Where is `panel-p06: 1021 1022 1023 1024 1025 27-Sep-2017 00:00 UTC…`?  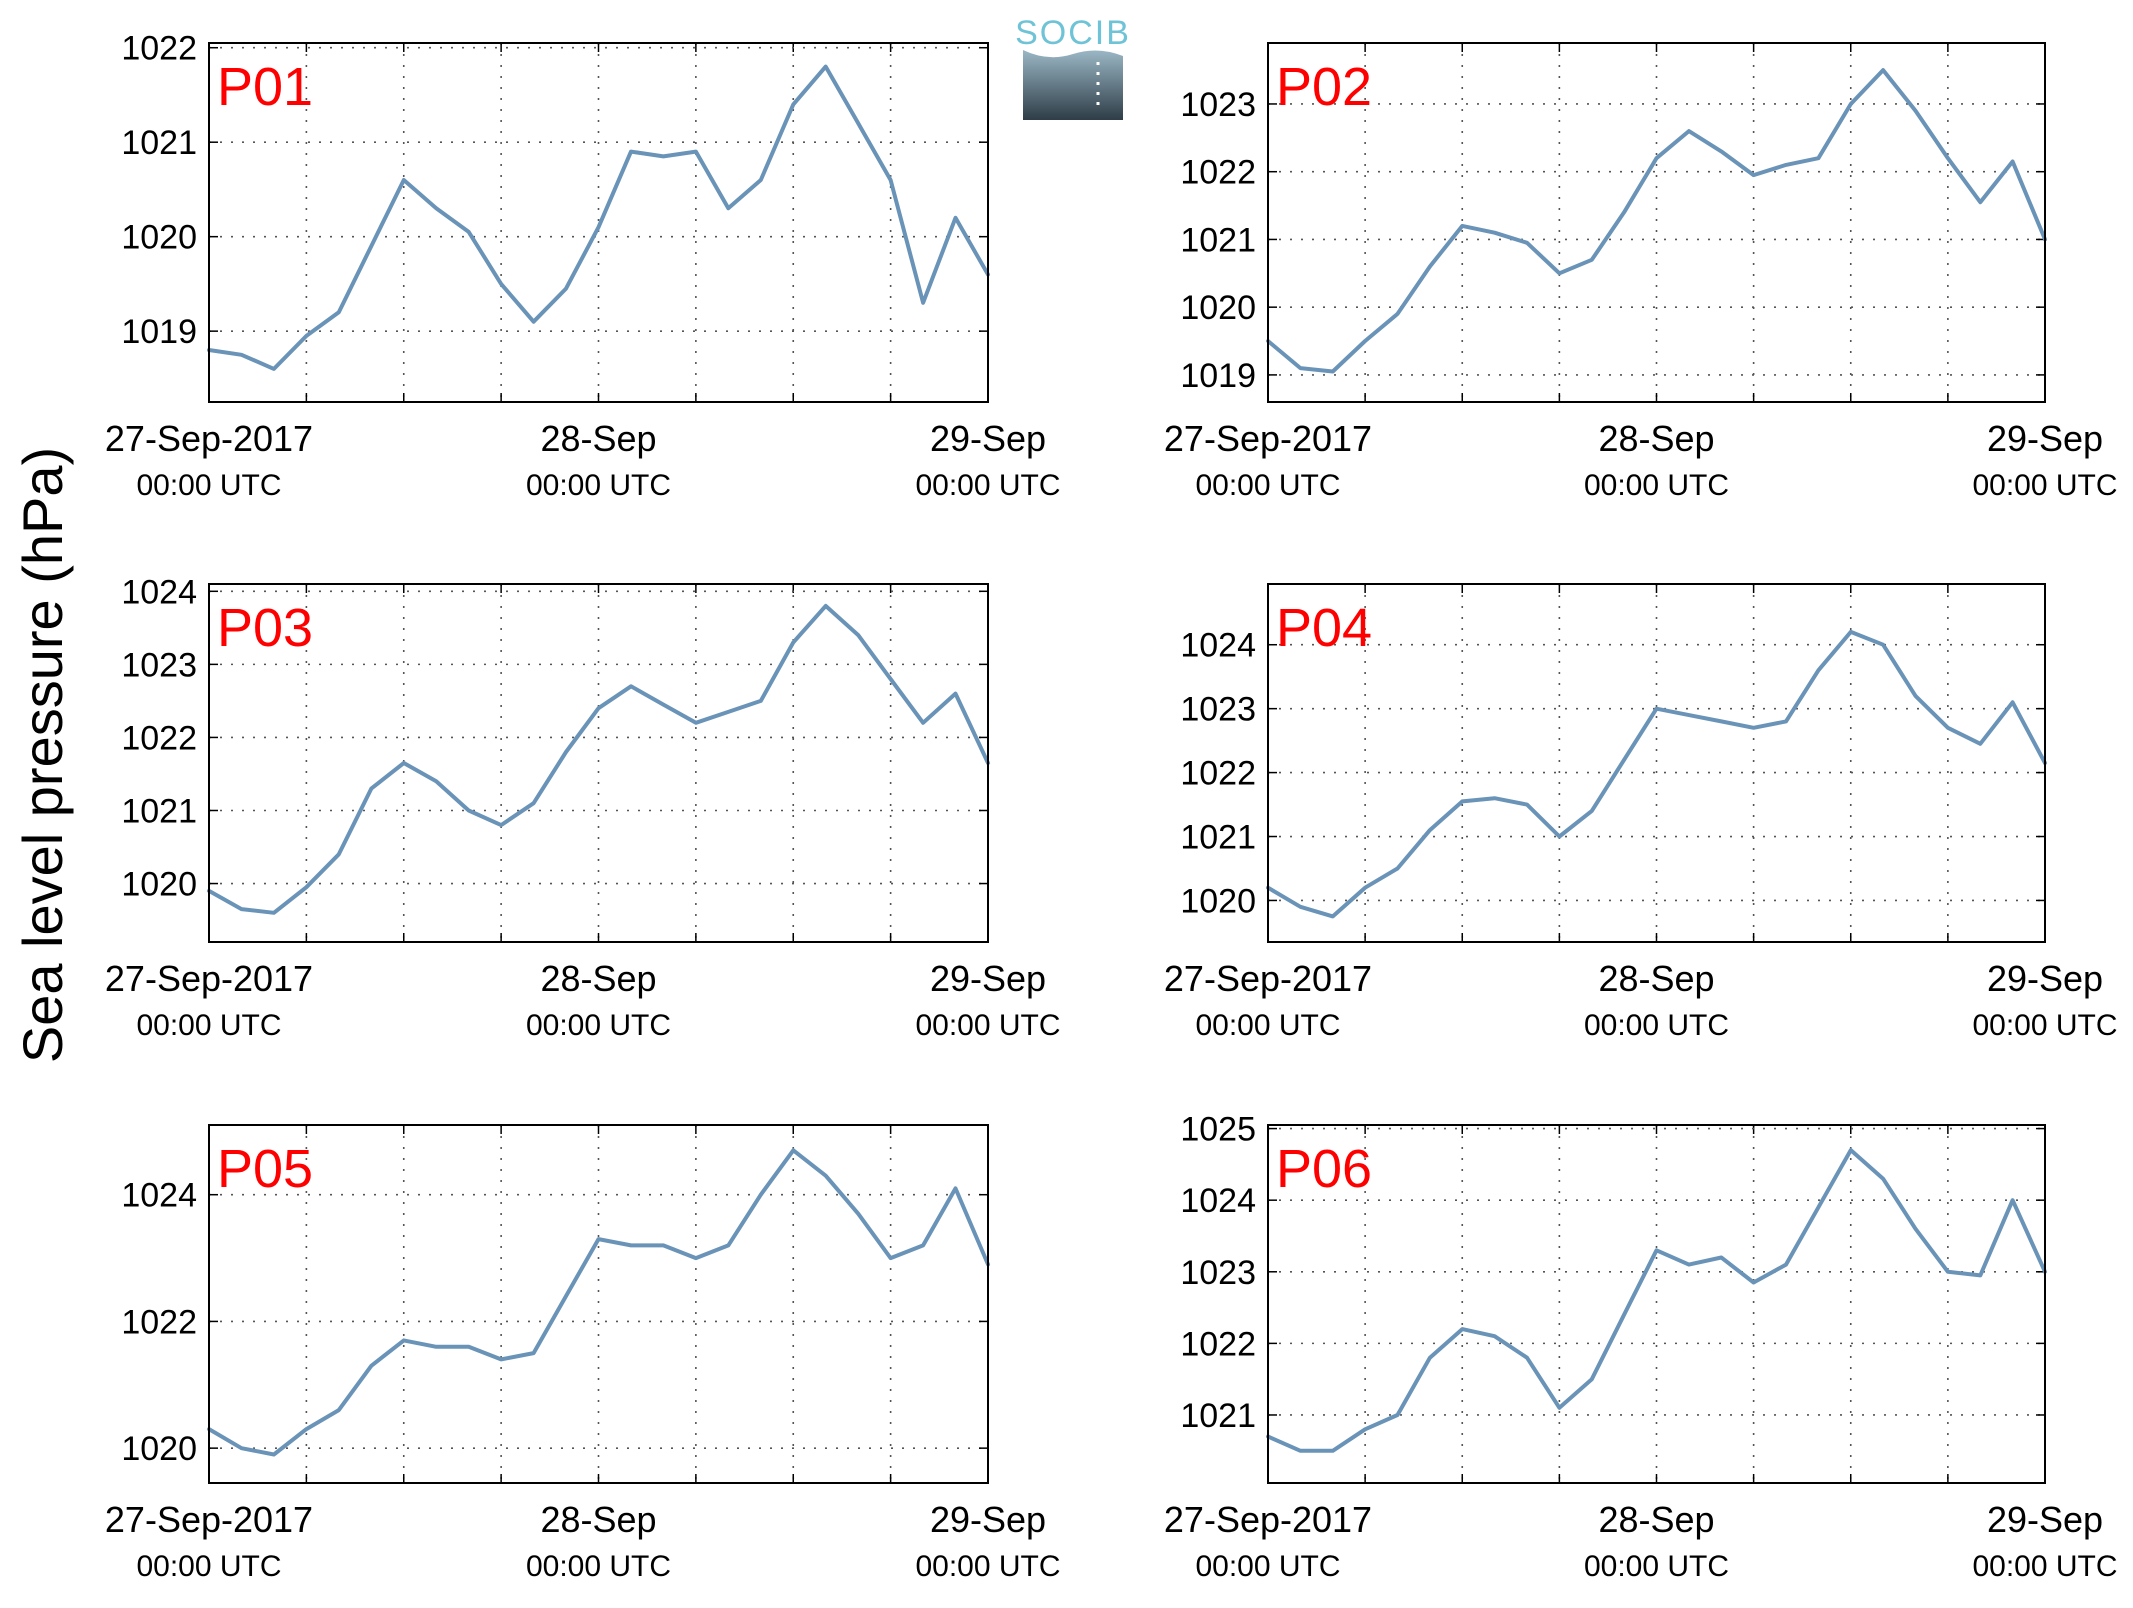 panel-p06: 1021 1022 1023 1024 1025 27-Sep-2017 00:00 UTC… is located at coordinates (1641, 1347).